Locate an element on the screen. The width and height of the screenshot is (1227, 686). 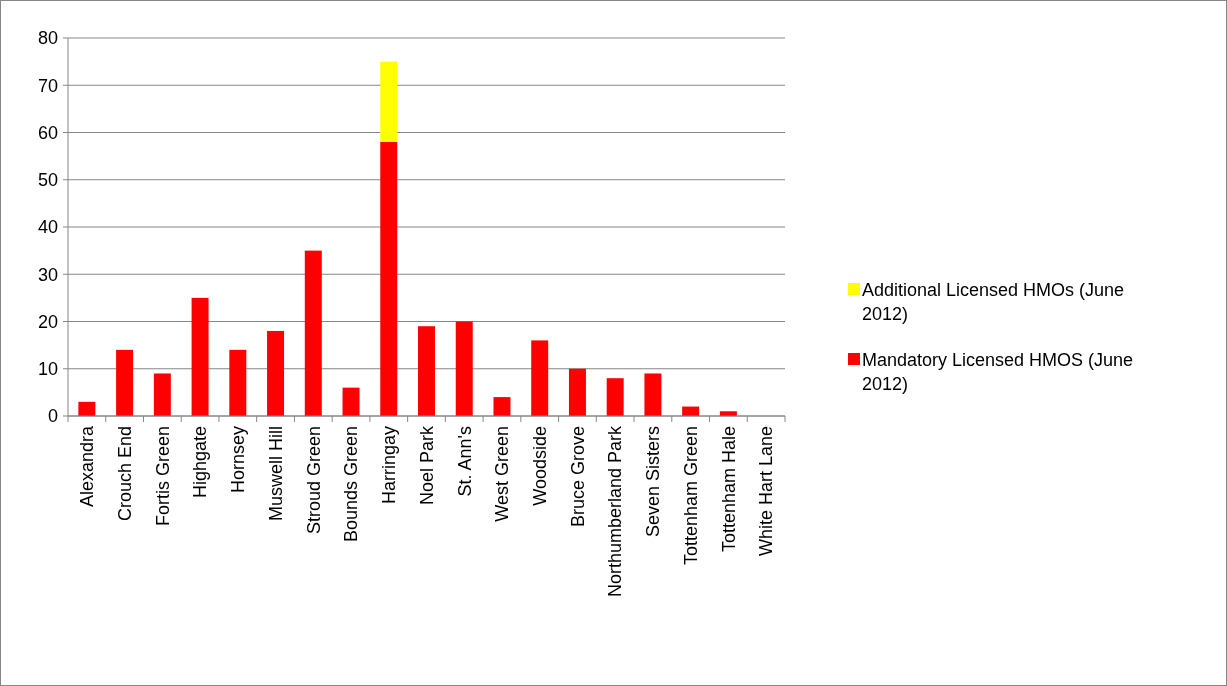
x-tick-label: Tottenham Green is located at coordinates (690, 496).